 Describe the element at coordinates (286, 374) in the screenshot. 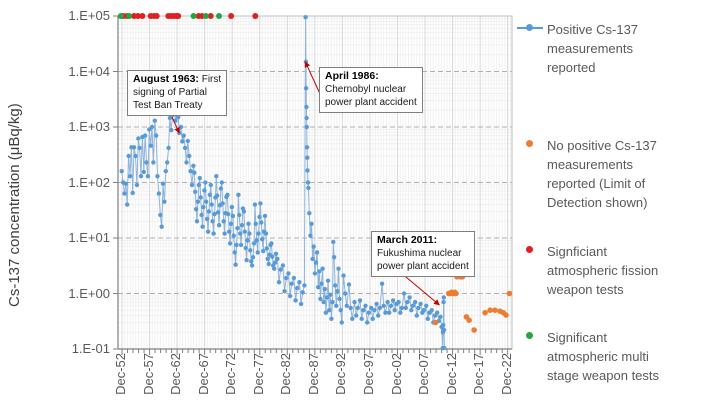

I see `x-tick-label: Dec-82` at that location.